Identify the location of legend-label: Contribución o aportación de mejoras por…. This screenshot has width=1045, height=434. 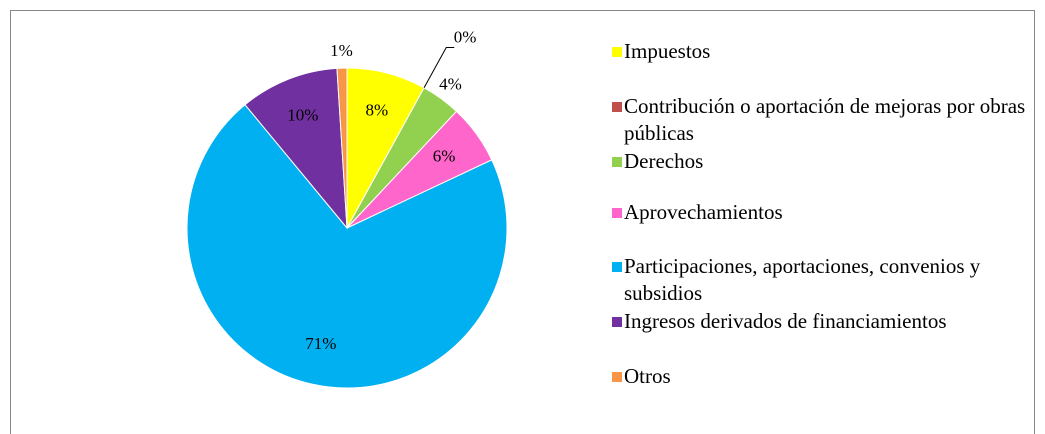
(825, 119).